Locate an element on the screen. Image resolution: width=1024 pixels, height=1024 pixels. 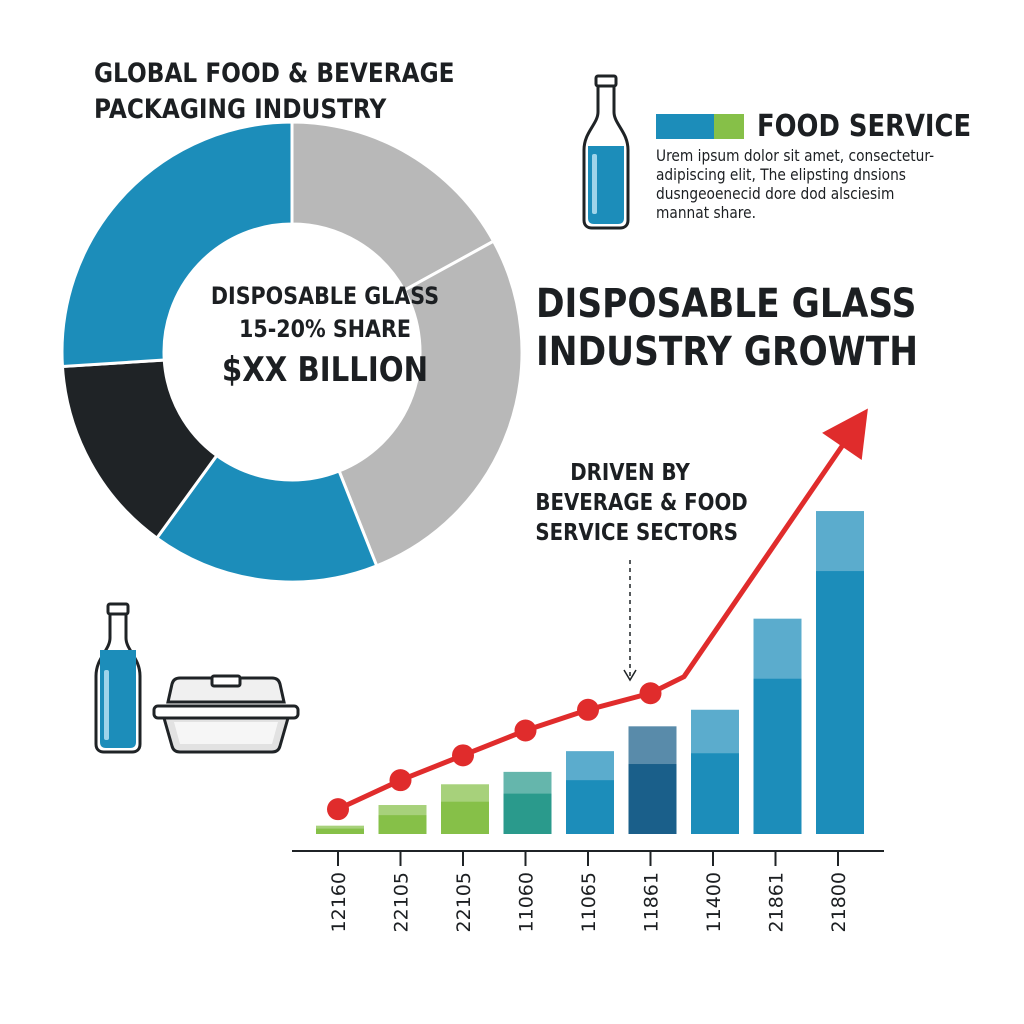
x-tick-label-6: 11861 is located at coordinates (652, 902).